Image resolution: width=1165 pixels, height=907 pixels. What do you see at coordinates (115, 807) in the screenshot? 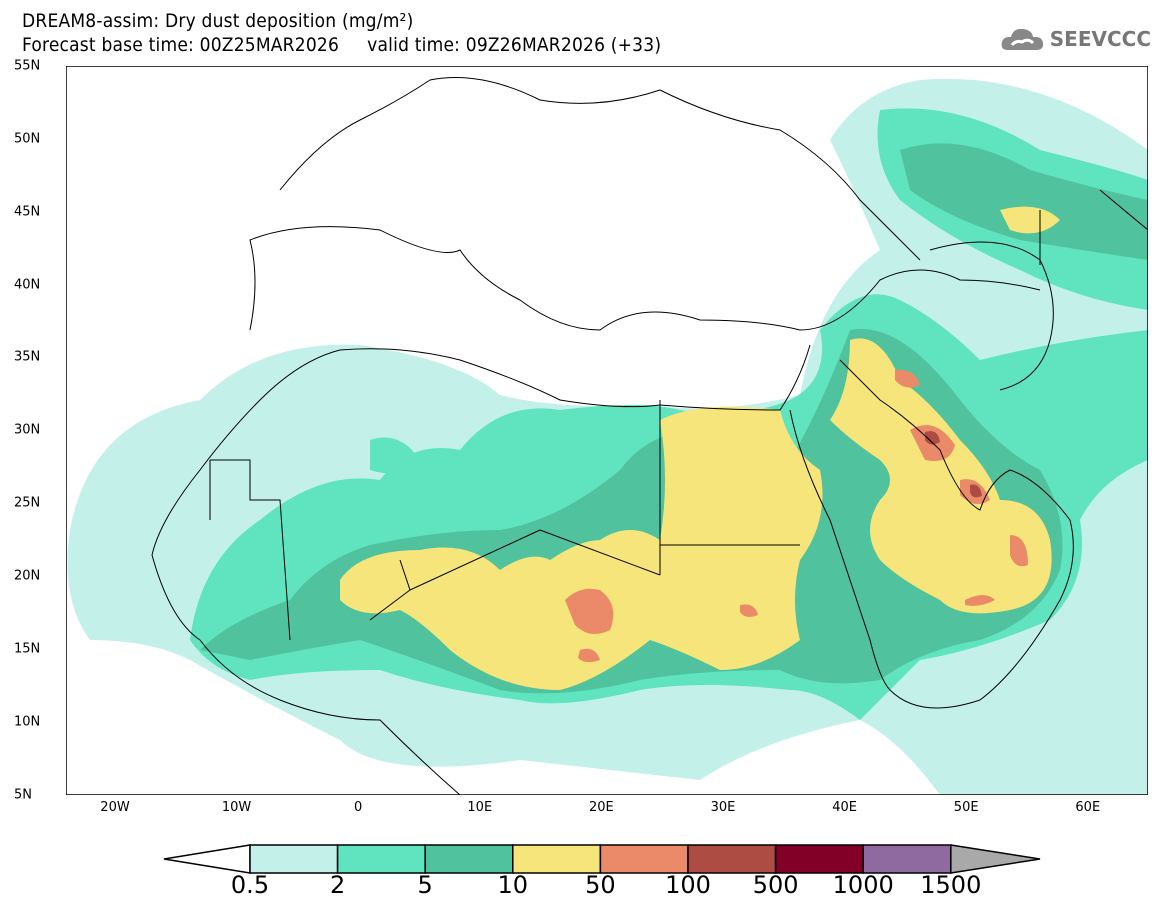
I see `lon-label: 20W` at bounding box center [115, 807].